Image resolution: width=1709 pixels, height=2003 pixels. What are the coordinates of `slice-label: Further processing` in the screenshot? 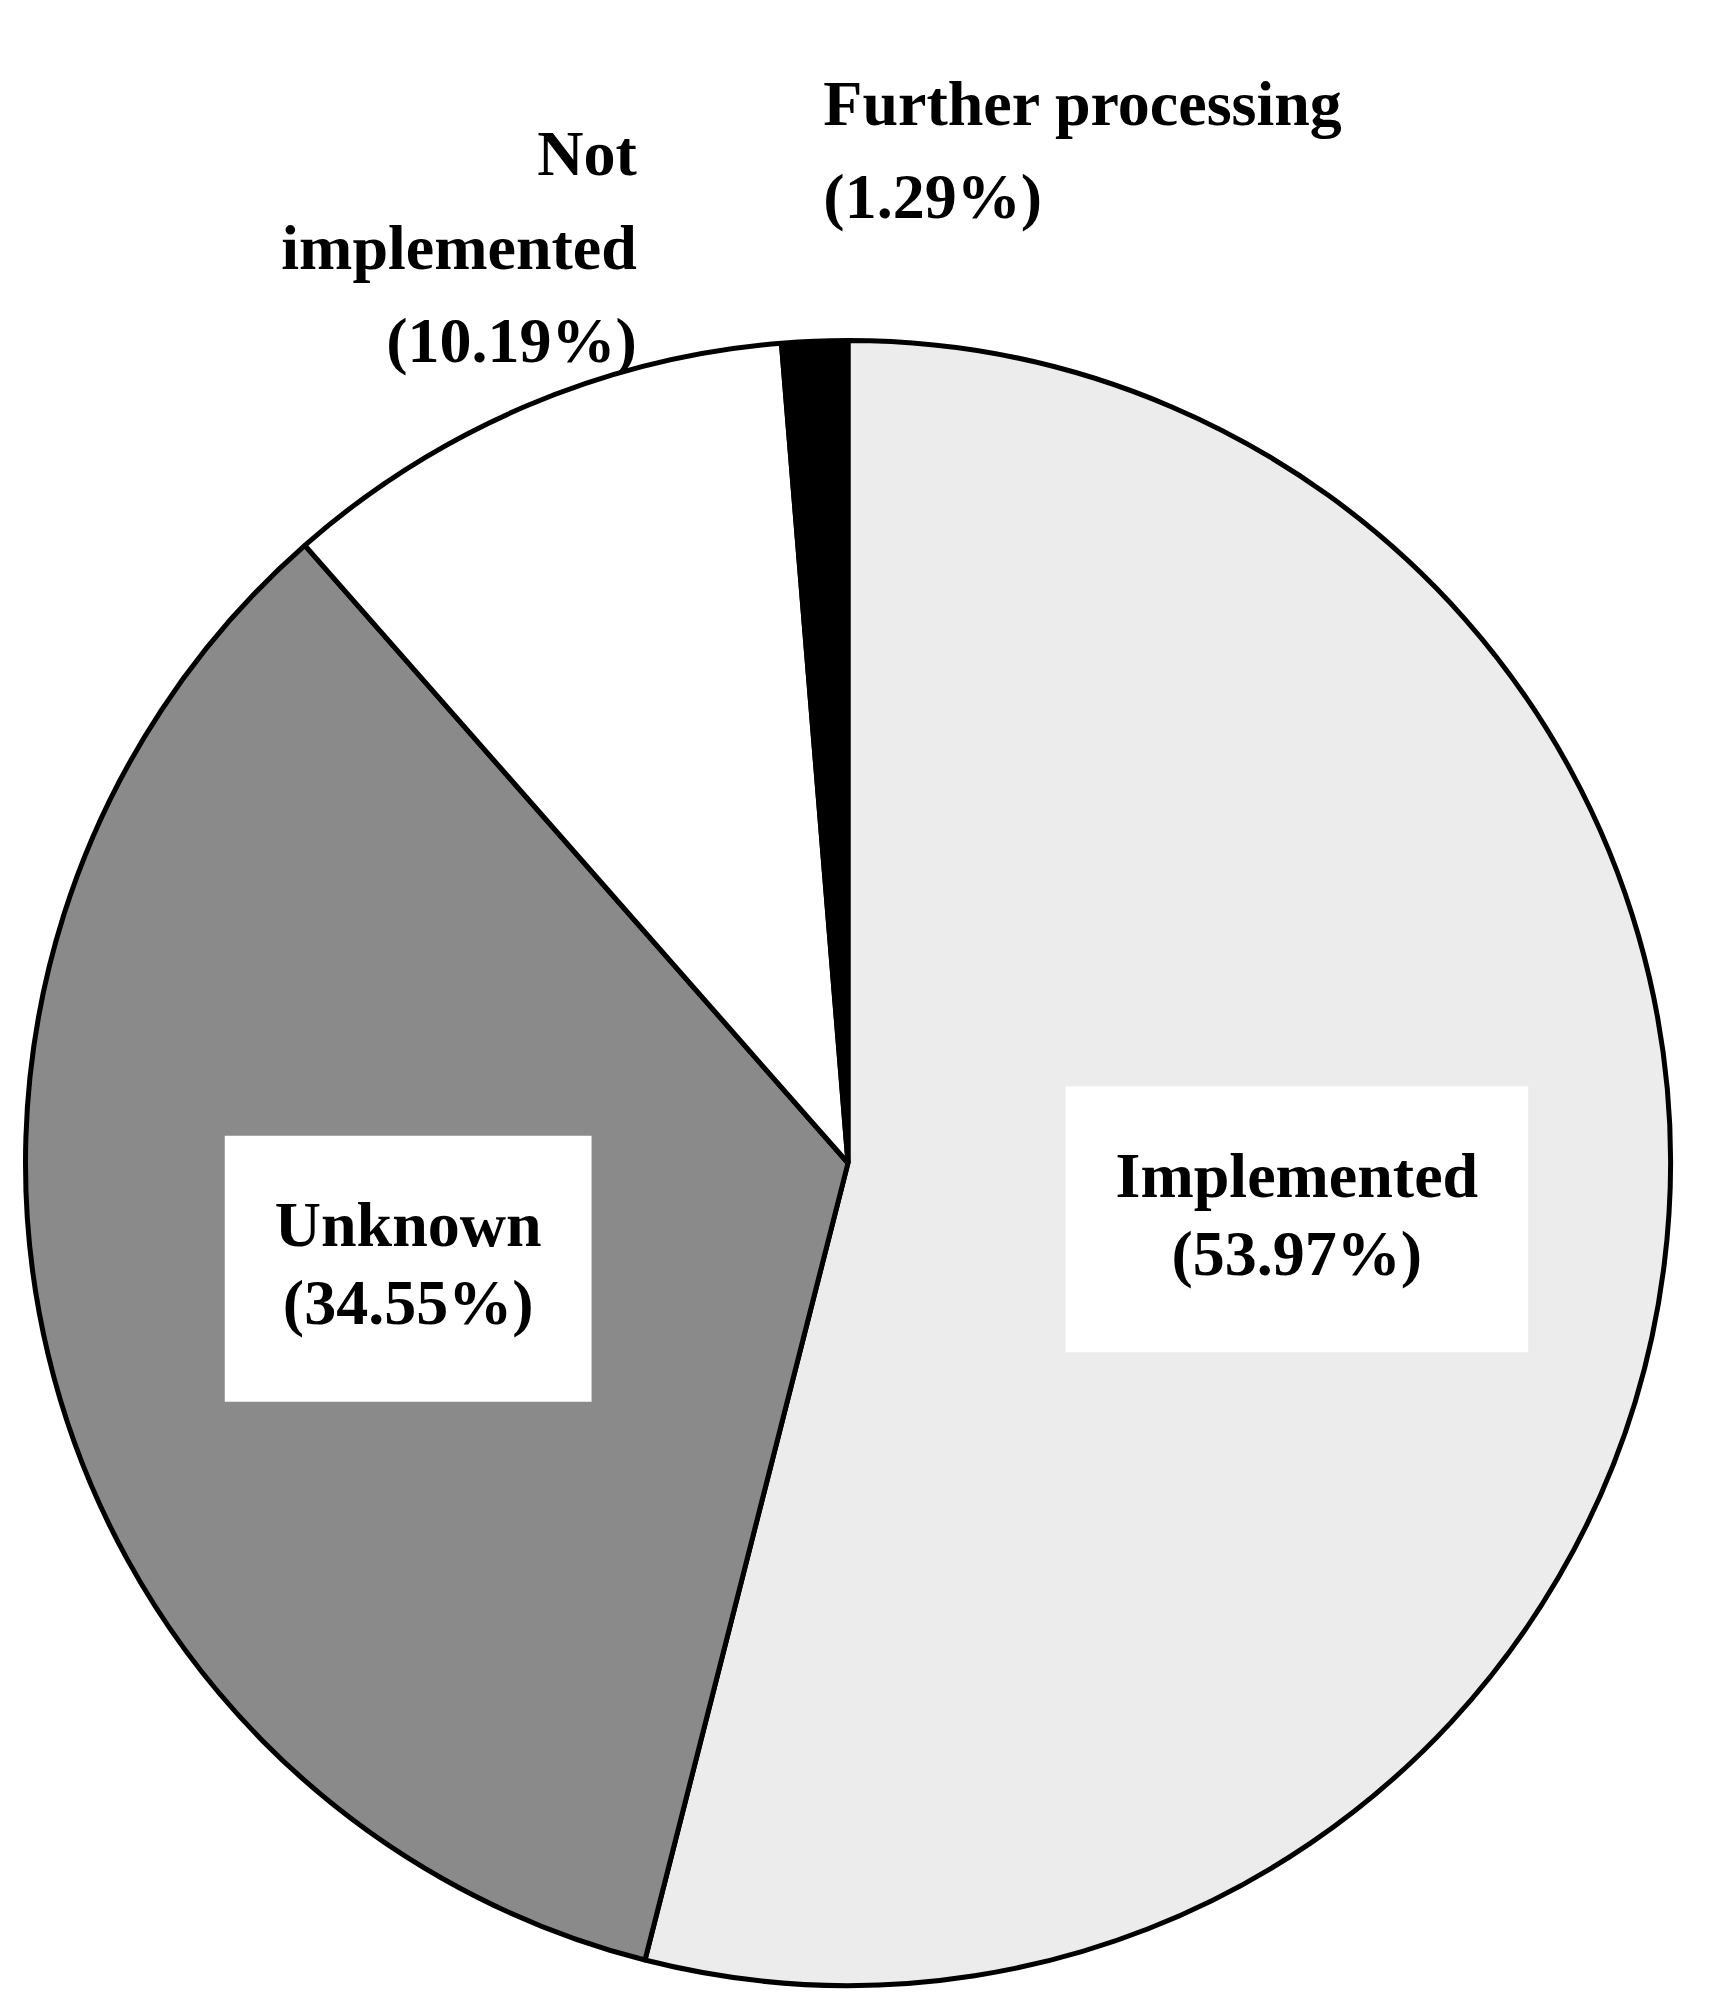 It's located at (1082, 103).